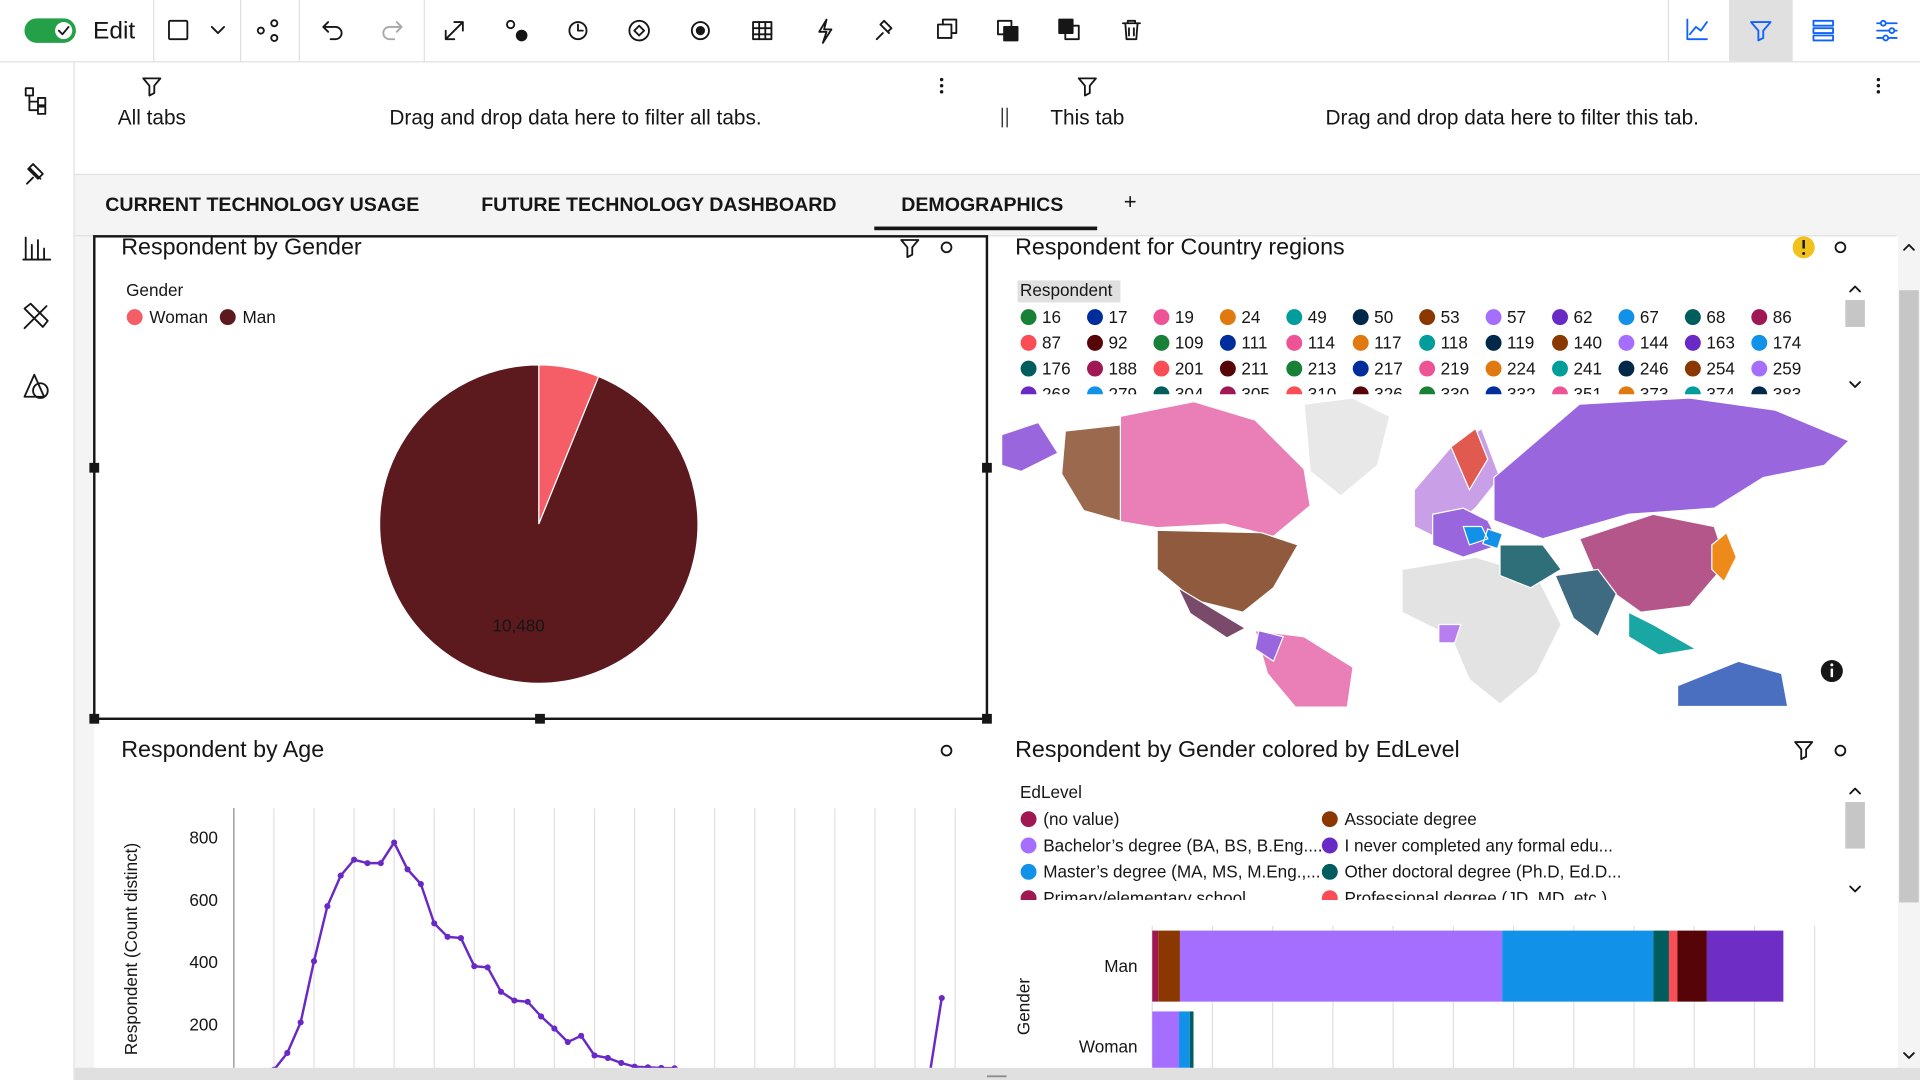 The width and height of the screenshot is (1920, 1080). I want to click on tab: FUTURE TECHNOLOGY DASHBOARD, so click(658, 205).